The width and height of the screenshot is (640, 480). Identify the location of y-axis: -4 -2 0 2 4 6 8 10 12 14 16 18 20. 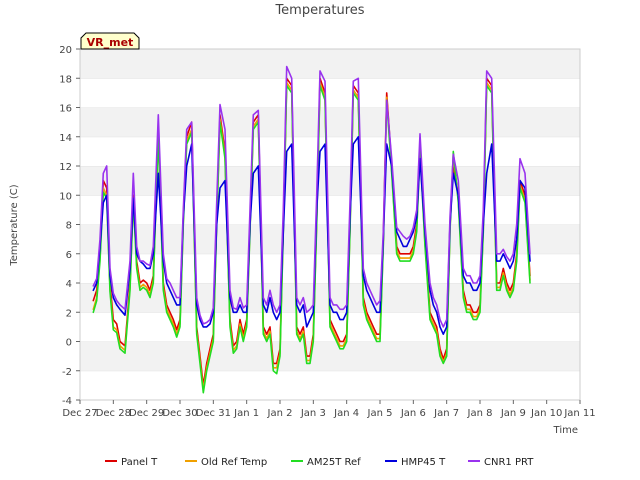
(69, 226).